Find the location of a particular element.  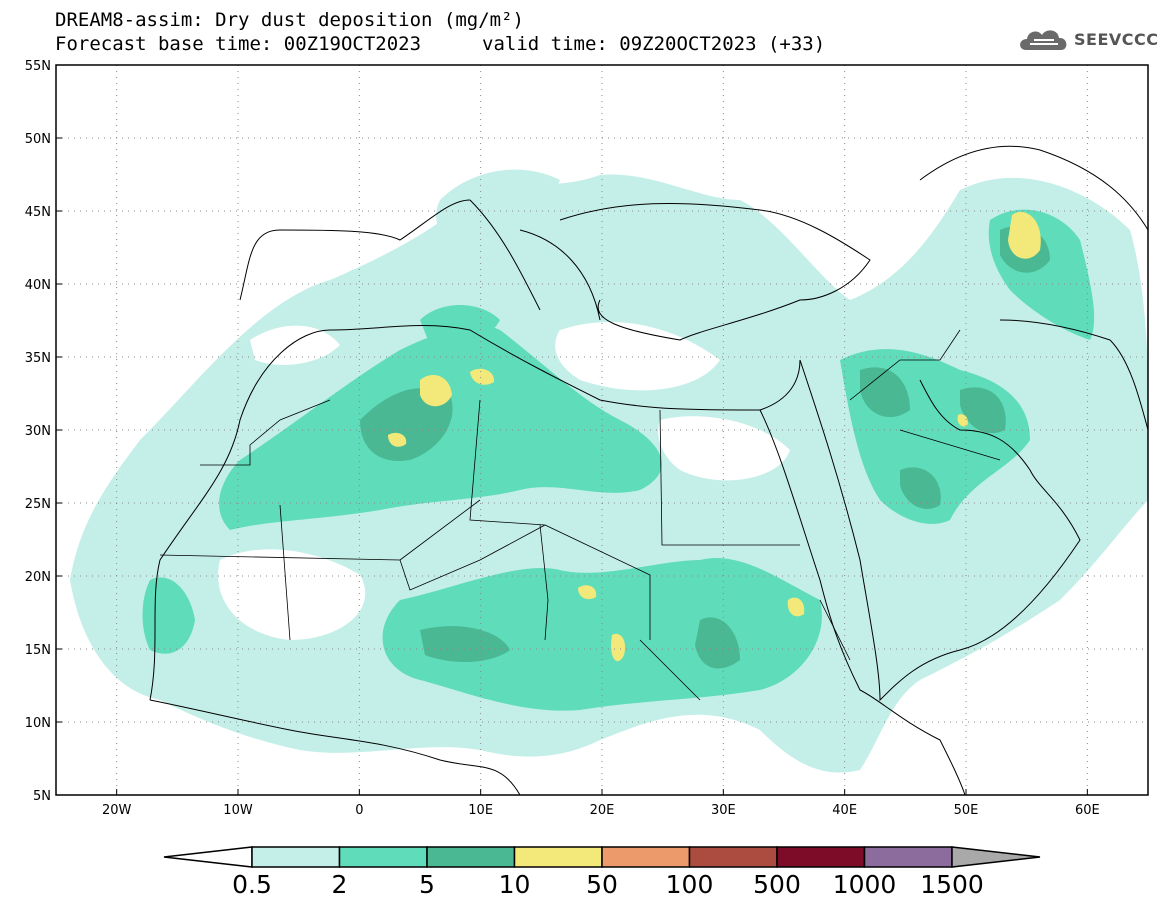

colorbar-labels: 0.5 2 5 10 50 100 500 1000 1500 is located at coordinates (608, 884).